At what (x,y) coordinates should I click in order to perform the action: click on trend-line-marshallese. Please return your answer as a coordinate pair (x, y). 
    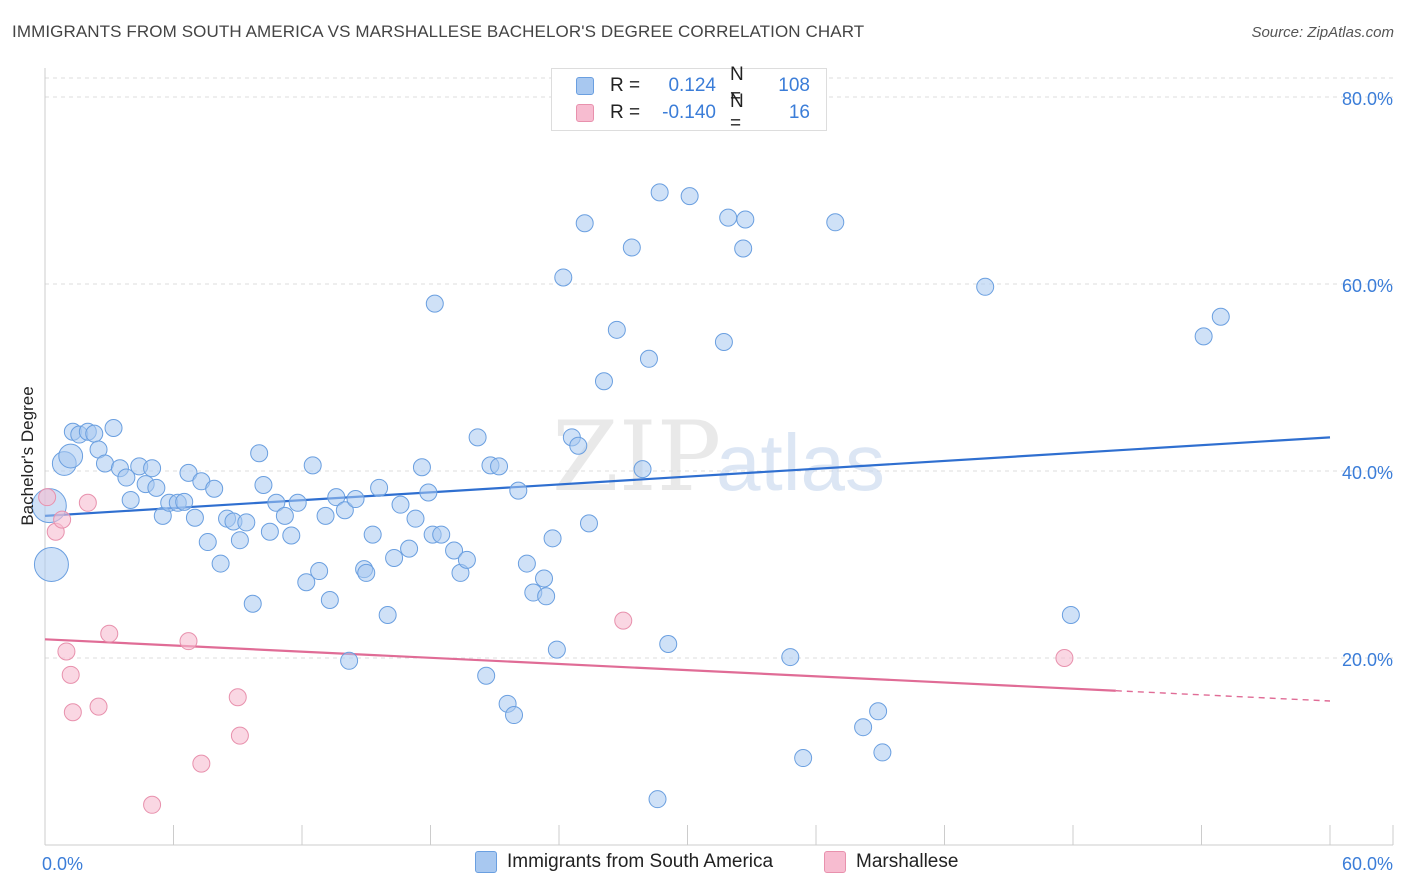
    Looking at the image, I should click on (580, 665).